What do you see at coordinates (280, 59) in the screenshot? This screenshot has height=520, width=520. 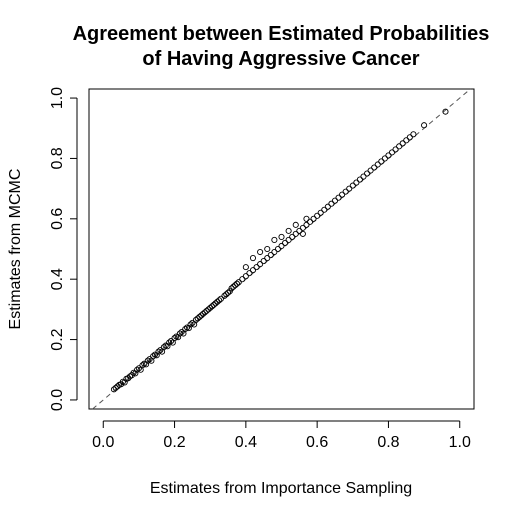 I see `chart-title-line-2: of Having Aggressive Cancer` at bounding box center [280, 59].